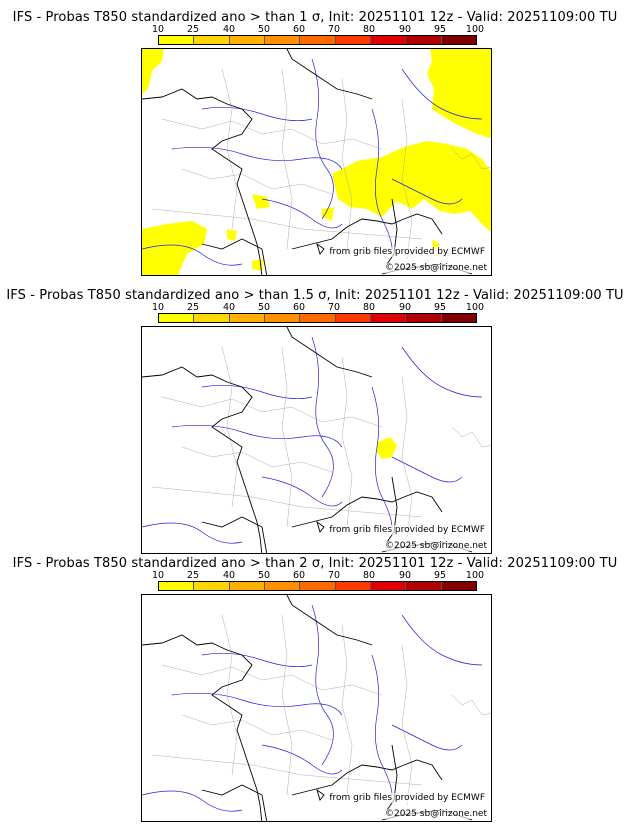 This screenshot has height=828, width=630. What do you see at coordinates (386, 448) in the screenshot?
I see `probability-area` at bounding box center [386, 448].